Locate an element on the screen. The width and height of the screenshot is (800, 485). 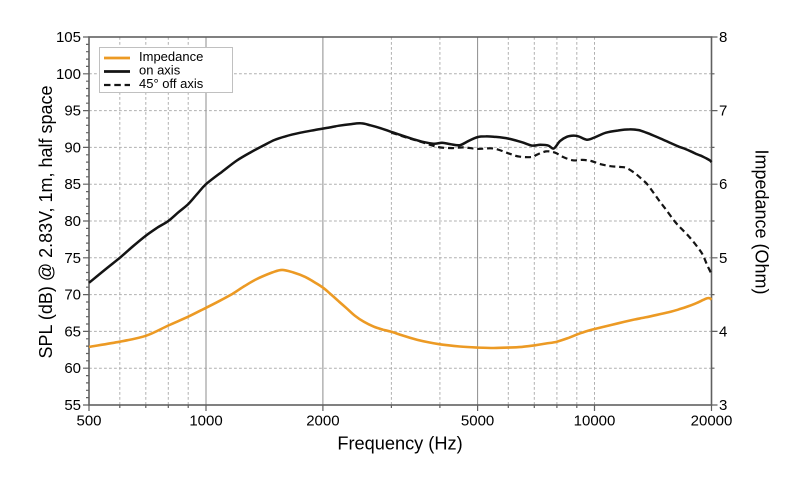
svg-text: 5 is located at coordinates (723, 258).